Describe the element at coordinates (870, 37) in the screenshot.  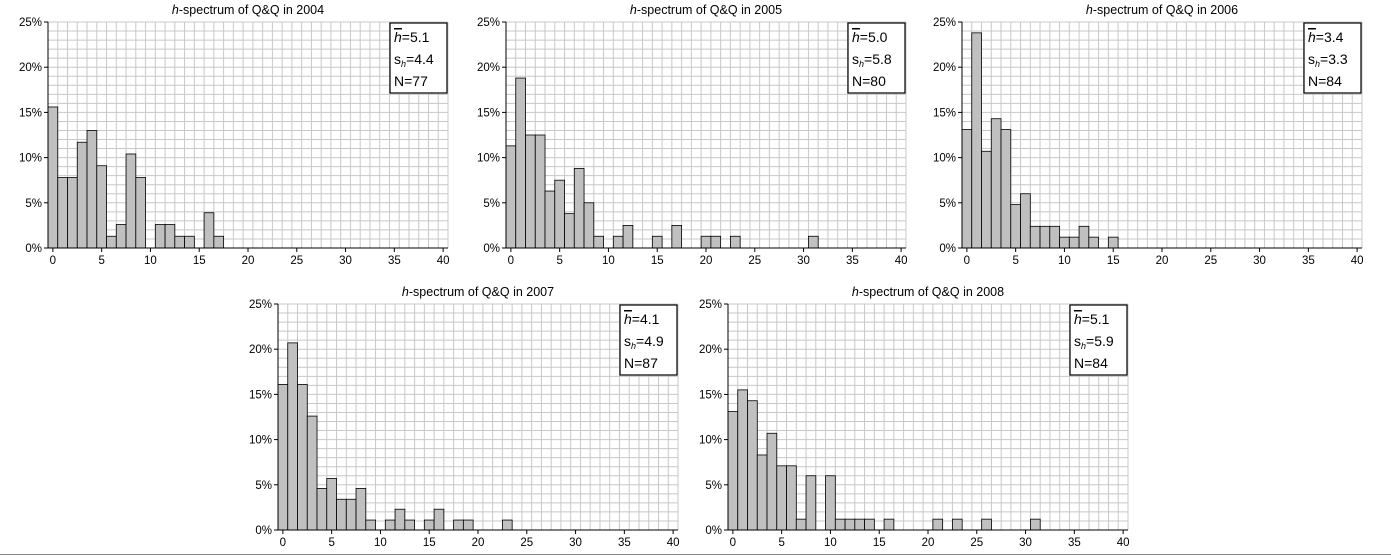
I see `stat-mean: h=5.0` at that location.